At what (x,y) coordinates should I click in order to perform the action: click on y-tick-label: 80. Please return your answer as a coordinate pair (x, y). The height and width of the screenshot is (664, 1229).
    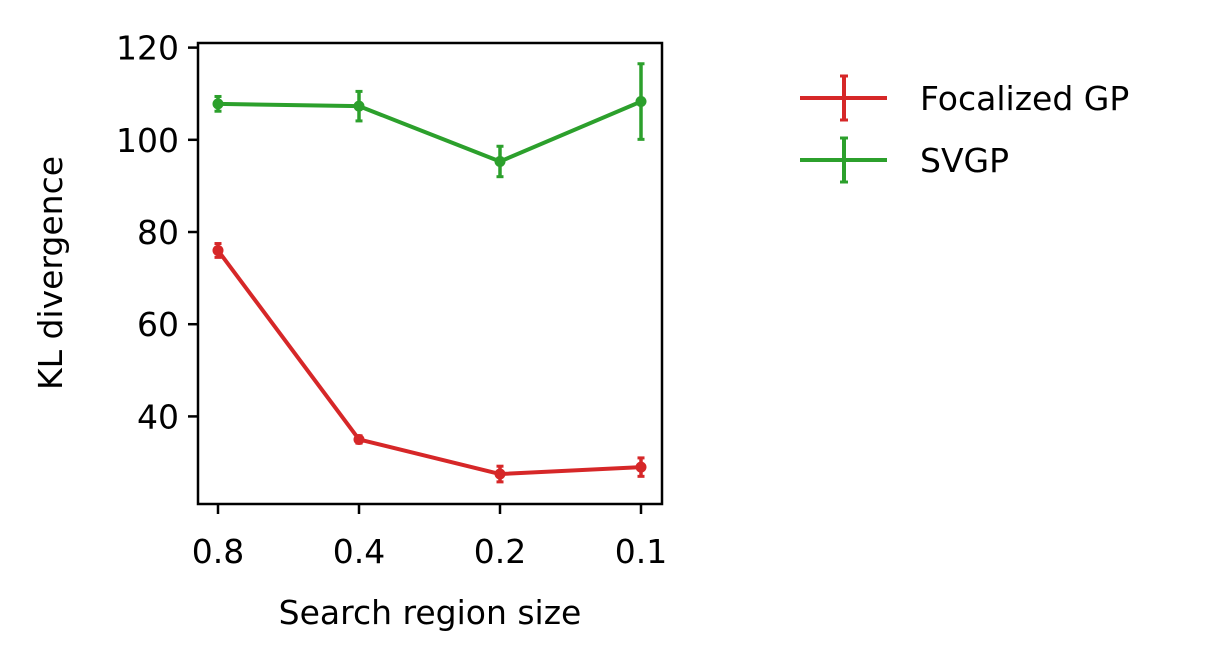
    Looking at the image, I should click on (158, 232).